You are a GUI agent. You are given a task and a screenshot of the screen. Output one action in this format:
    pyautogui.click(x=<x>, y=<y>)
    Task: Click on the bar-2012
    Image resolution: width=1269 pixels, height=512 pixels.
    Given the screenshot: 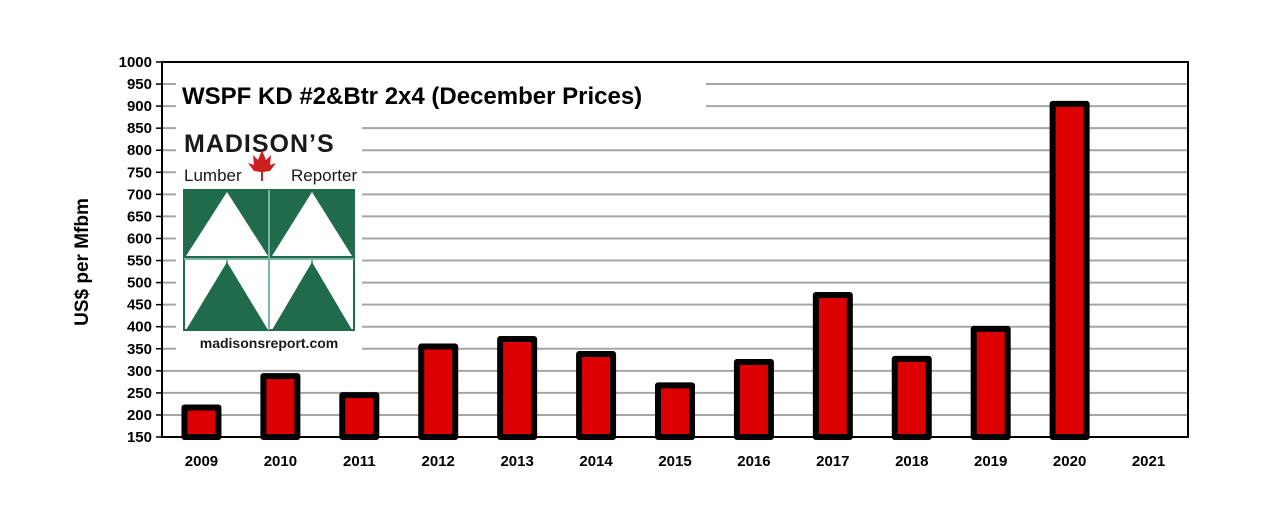 What is the action you would take?
    pyautogui.click(x=438, y=392)
    